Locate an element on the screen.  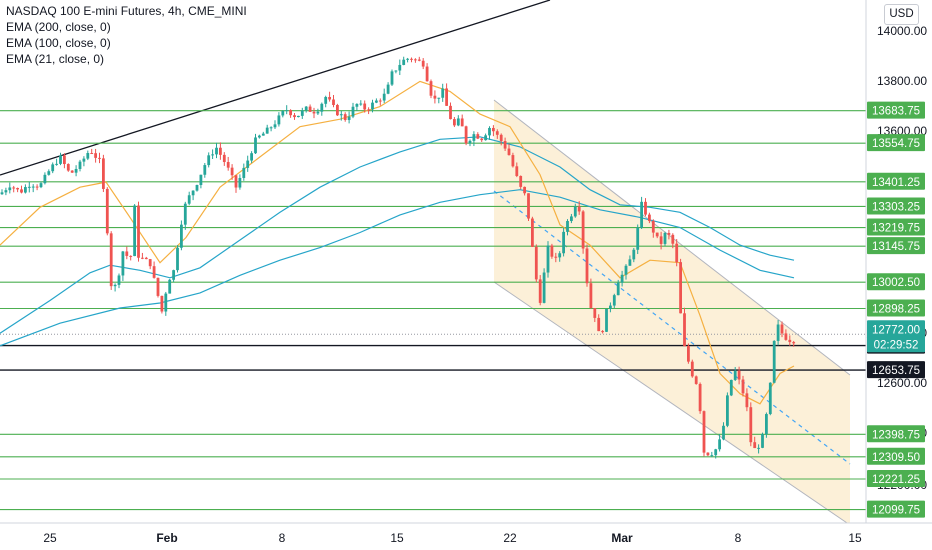
level-price-label: 13401.25 is located at coordinates (896, 181).